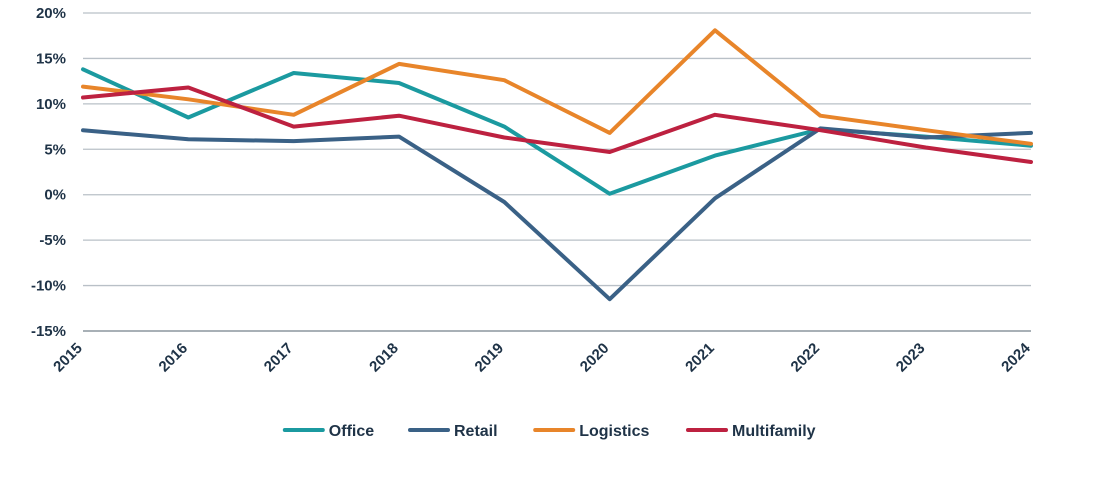 The height and width of the screenshot is (493, 1102). Describe the element at coordinates (351, 431) in the screenshot. I see `legend-label: Office` at that location.